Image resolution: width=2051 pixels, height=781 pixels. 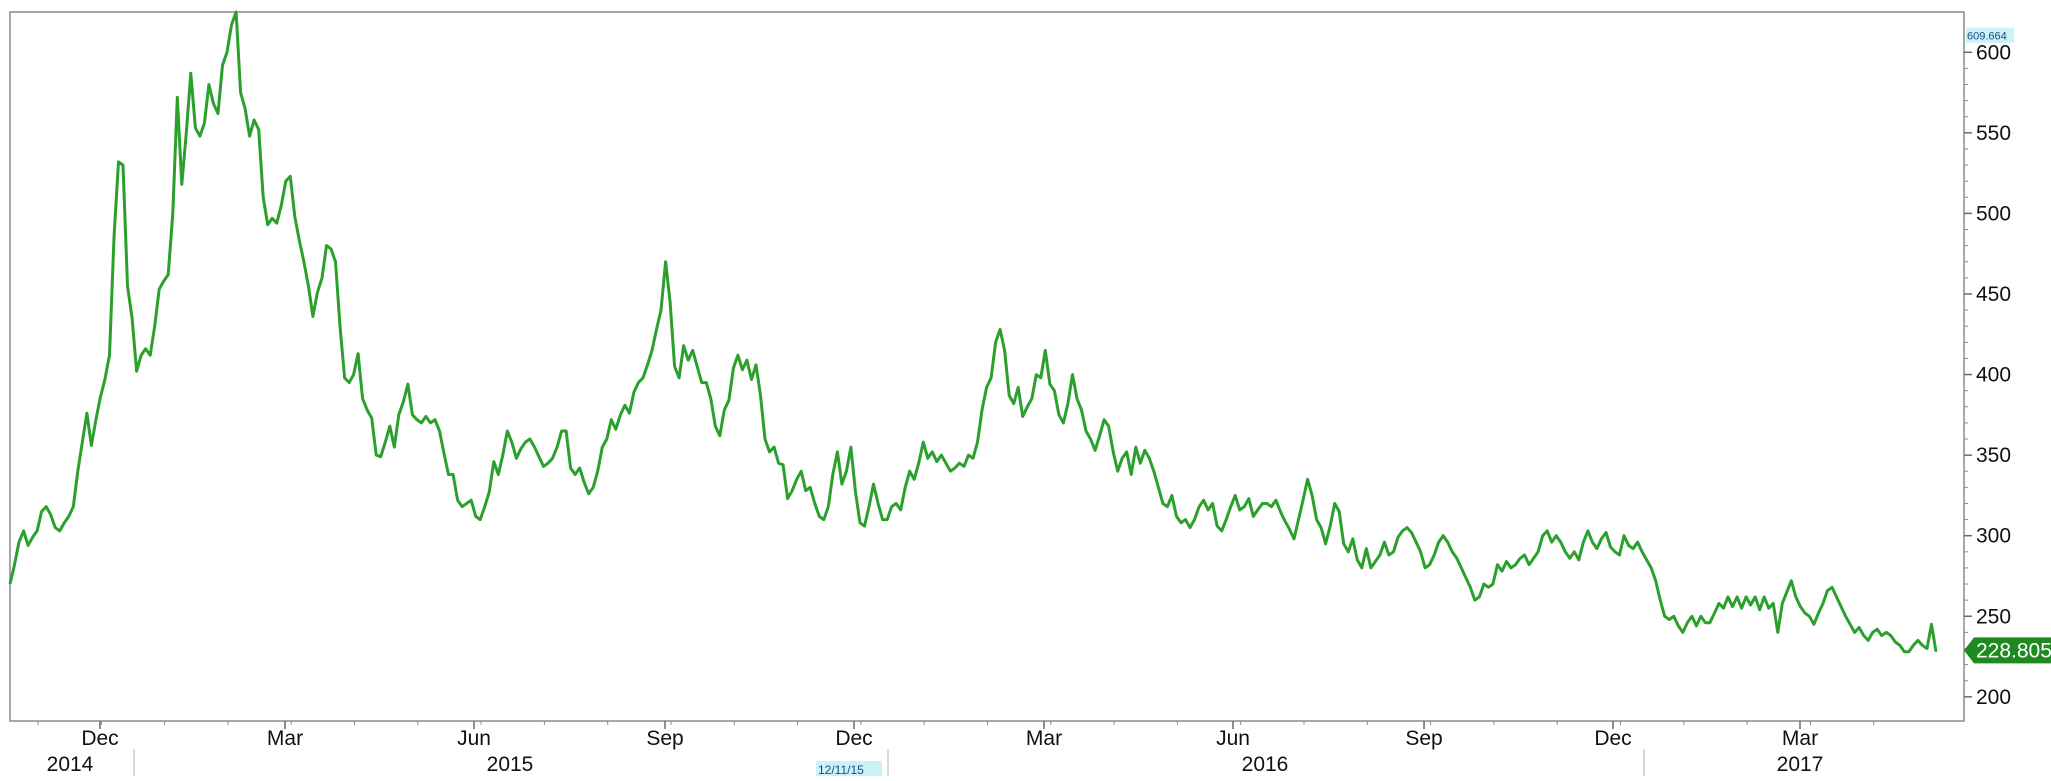 I want to click on y-tick-label: 400, so click(x=1993, y=375).